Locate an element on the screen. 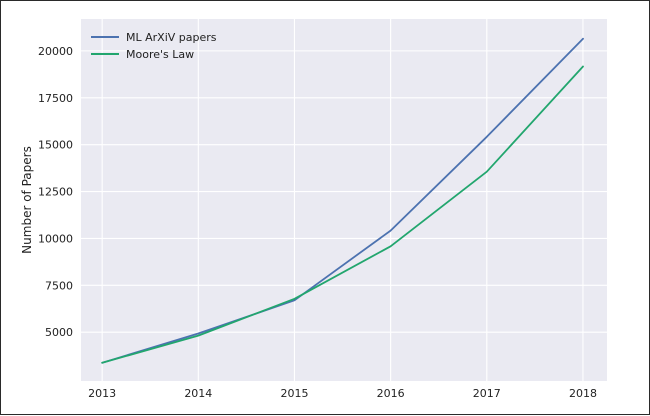  x-tick-labels: 2013 2014 2015 2016 2017 2018 is located at coordinates (342, 393).